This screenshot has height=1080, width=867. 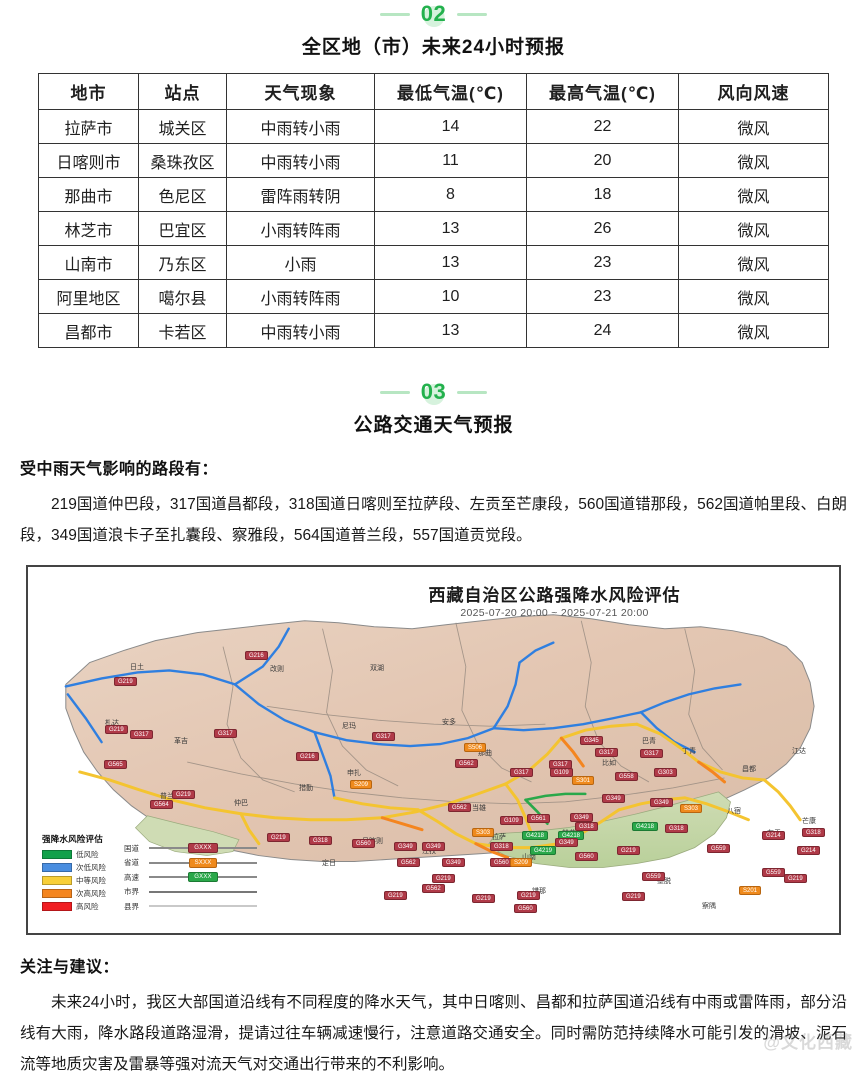 I want to click on medium-risk-roads, so click(x=440, y=786).